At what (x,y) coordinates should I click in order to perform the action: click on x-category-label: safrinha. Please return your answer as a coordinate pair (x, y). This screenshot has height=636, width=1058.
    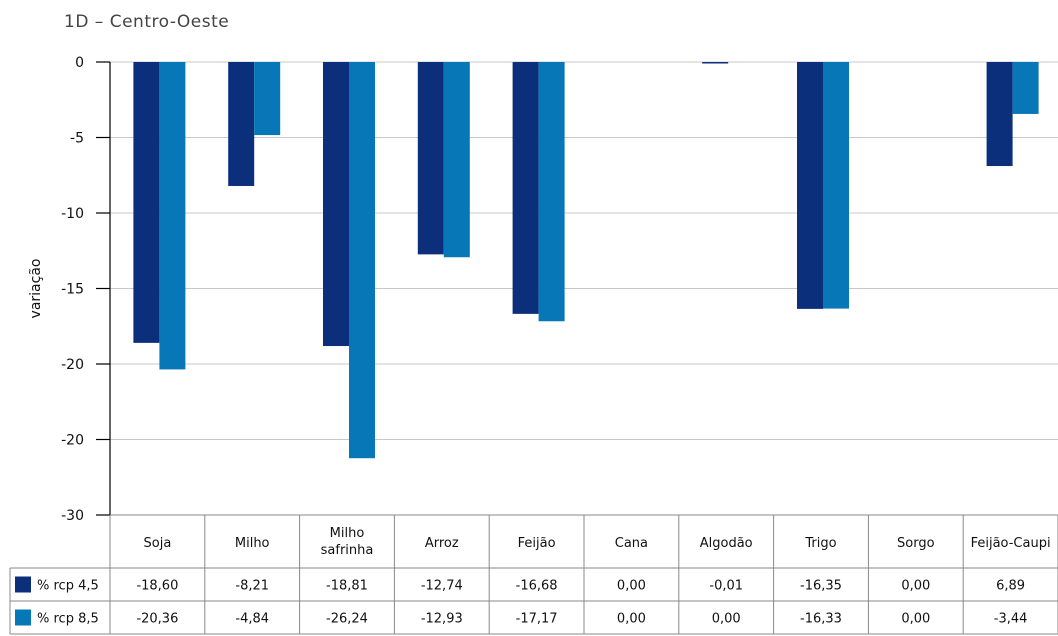
    Looking at the image, I should click on (347, 550).